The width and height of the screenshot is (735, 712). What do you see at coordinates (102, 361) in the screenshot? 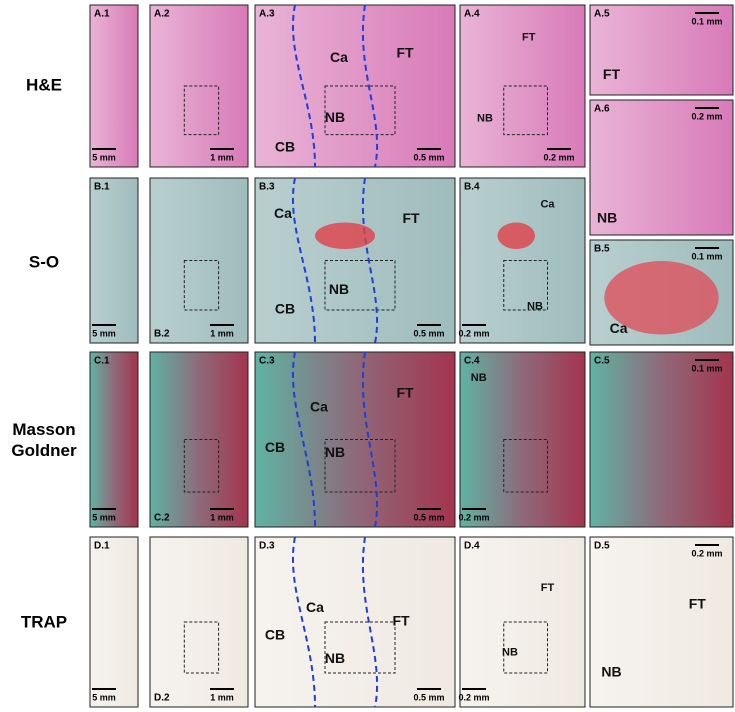
I see `panel-id: C.1` at bounding box center [102, 361].